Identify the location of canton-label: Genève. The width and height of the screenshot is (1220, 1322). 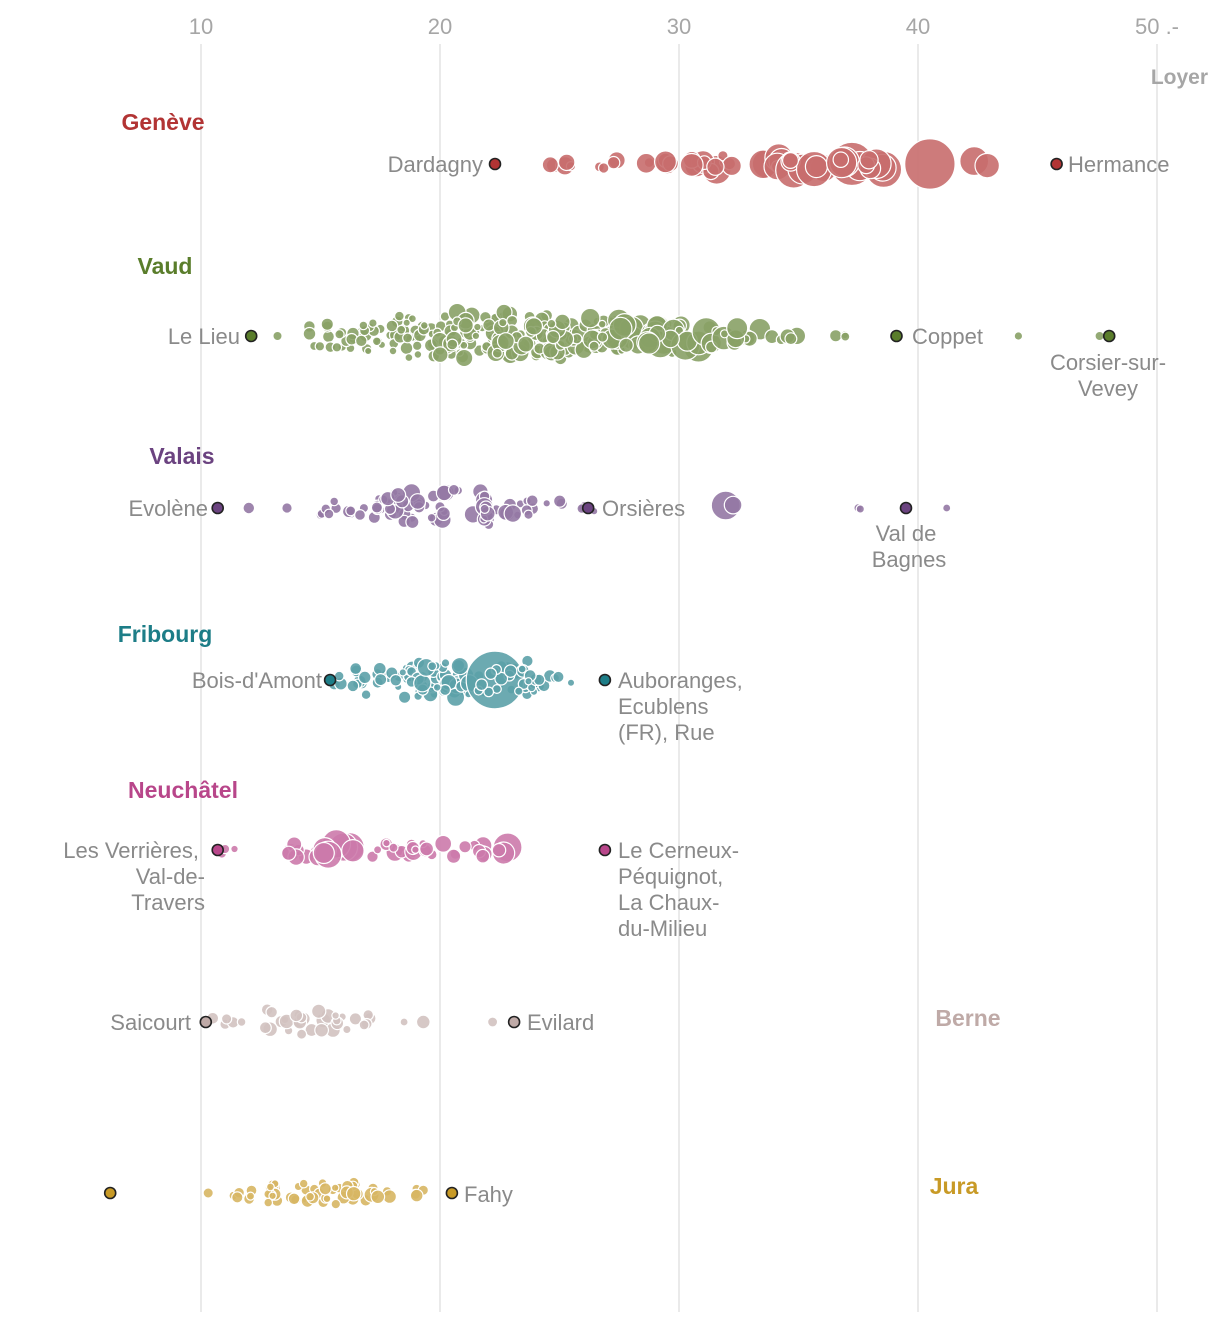
(162, 122).